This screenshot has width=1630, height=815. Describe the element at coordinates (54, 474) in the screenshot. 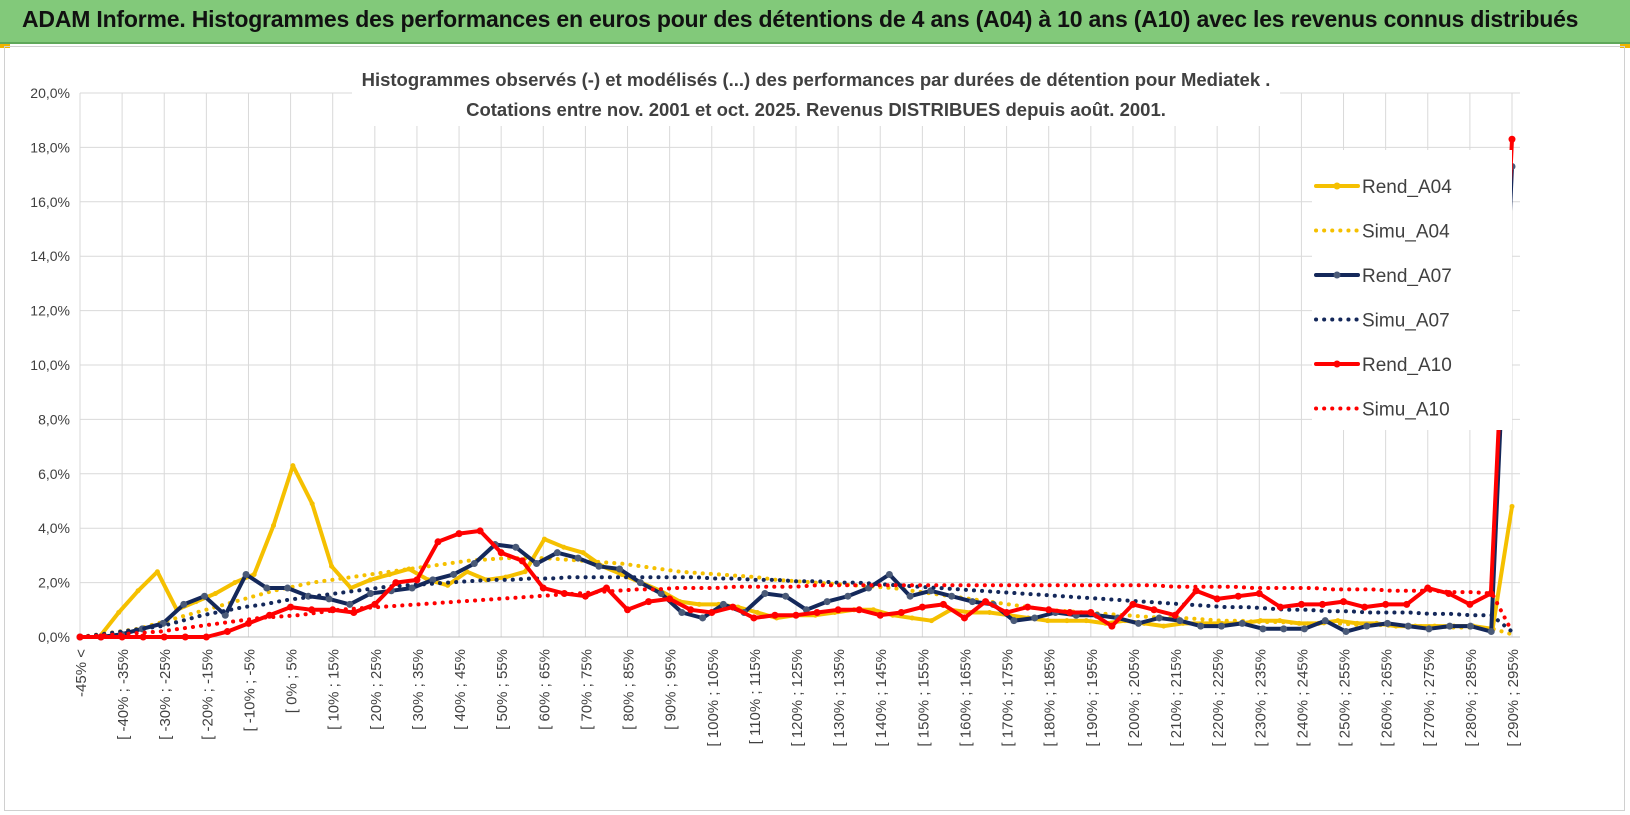

I see `y-tick-label: 6,0%` at that location.